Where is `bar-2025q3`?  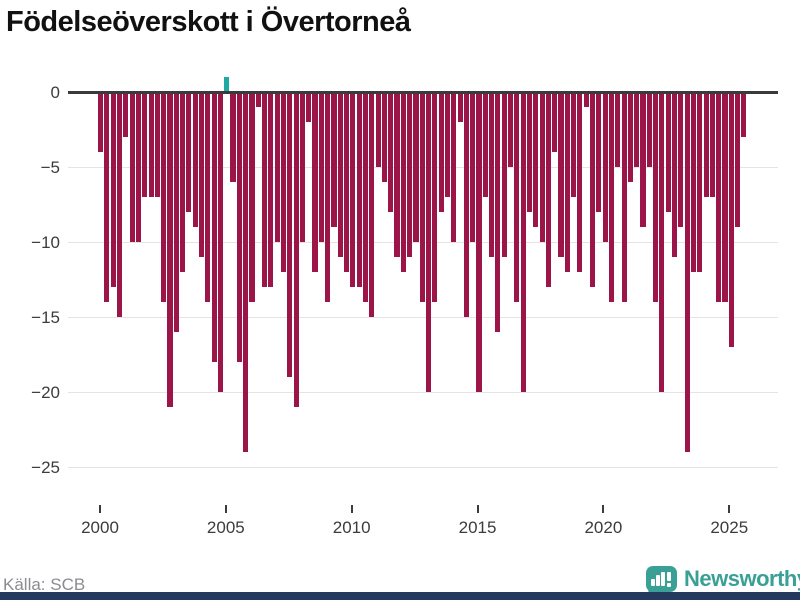 bar-2025q3 is located at coordinates (744, 114).